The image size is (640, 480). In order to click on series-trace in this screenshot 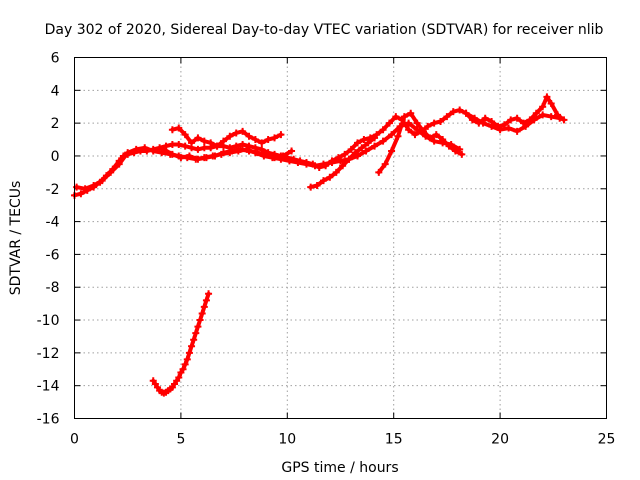, I will do `click(227, 154)`.